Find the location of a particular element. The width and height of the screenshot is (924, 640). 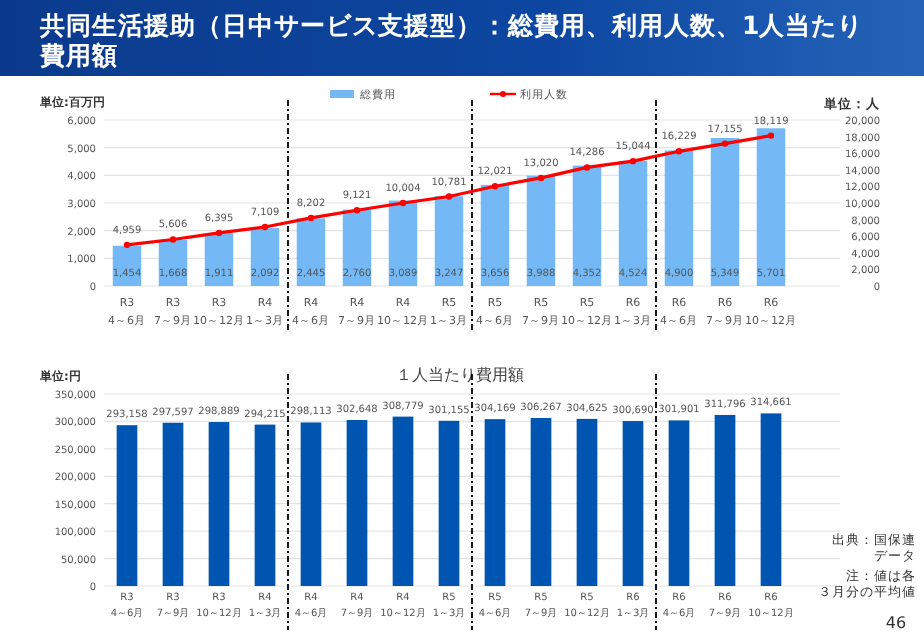

chart-title: 共同生活援助（日中サービス支援型）：総費用、利用人数、1人当たり費用額 is located at coordinates (451, 40).